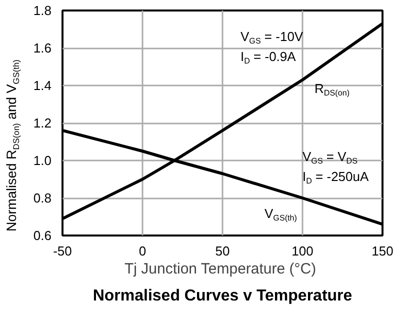  What do you see at coordinates (383, 251) in the screenshot?
I see `x-tick-label: 150` at bounding box center [383, 251].